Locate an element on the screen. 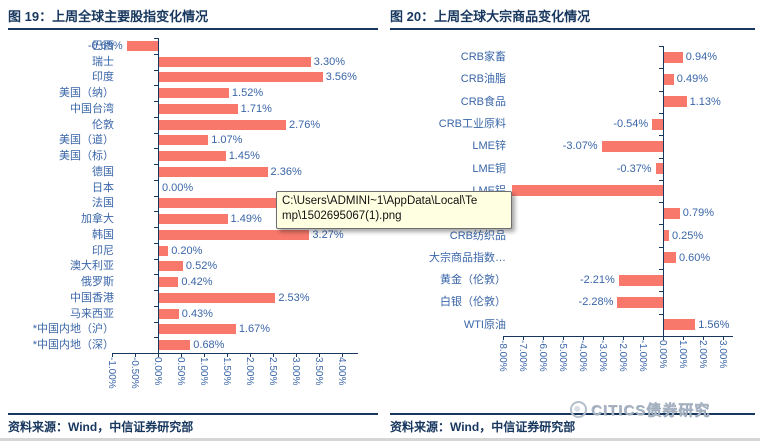 The height and width of the screenshot is (444, 760). tooltip-line1: C:\Users\ADMINI~1\AppData\Local\Te is located at coordinates (380, 201).